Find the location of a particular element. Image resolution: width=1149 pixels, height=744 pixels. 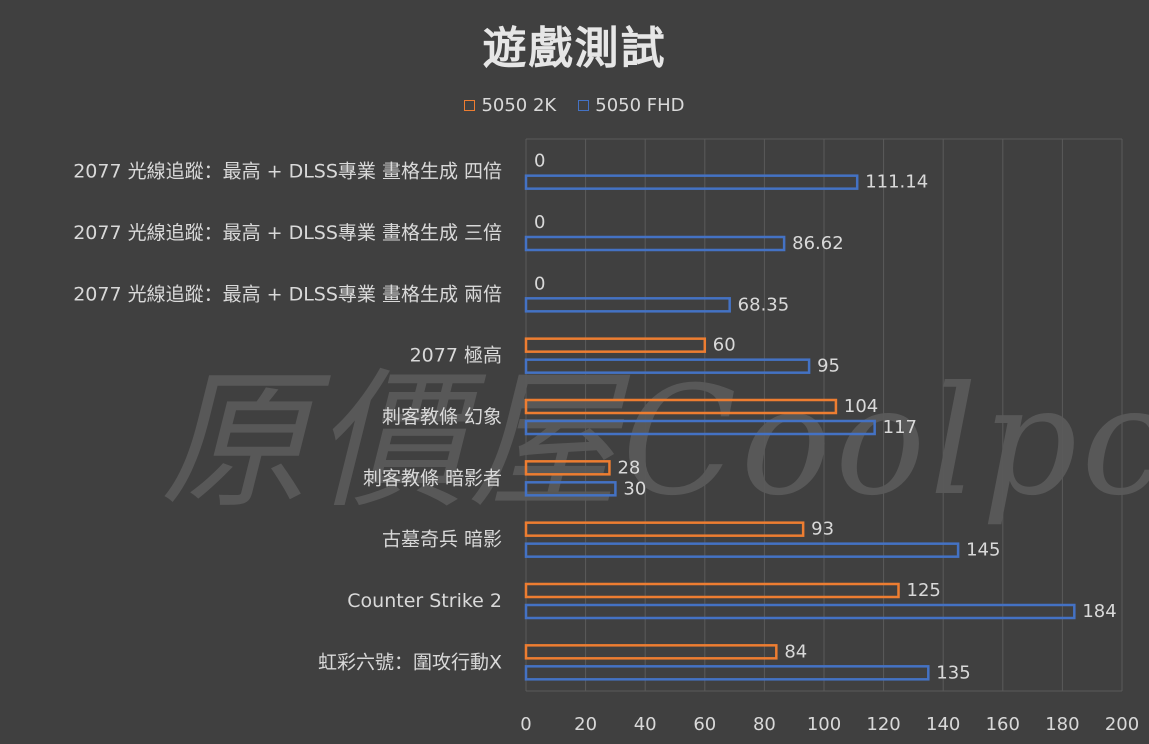

legend-swatch-2k is located at coordinates (470, 105).